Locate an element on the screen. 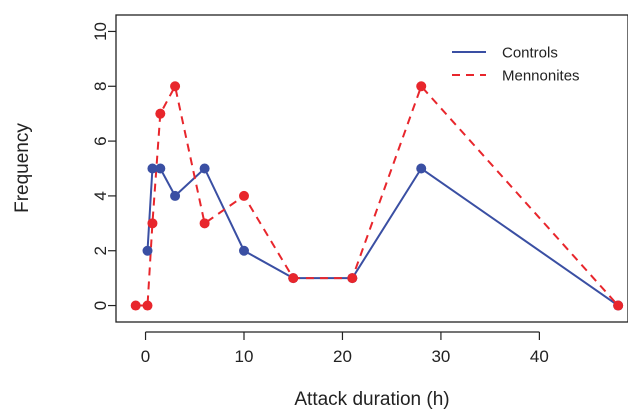 The height and width of the screenshot is (417, 628). y-axis: 0 2 4 6 8 10 is located at coordinates (103, 166).